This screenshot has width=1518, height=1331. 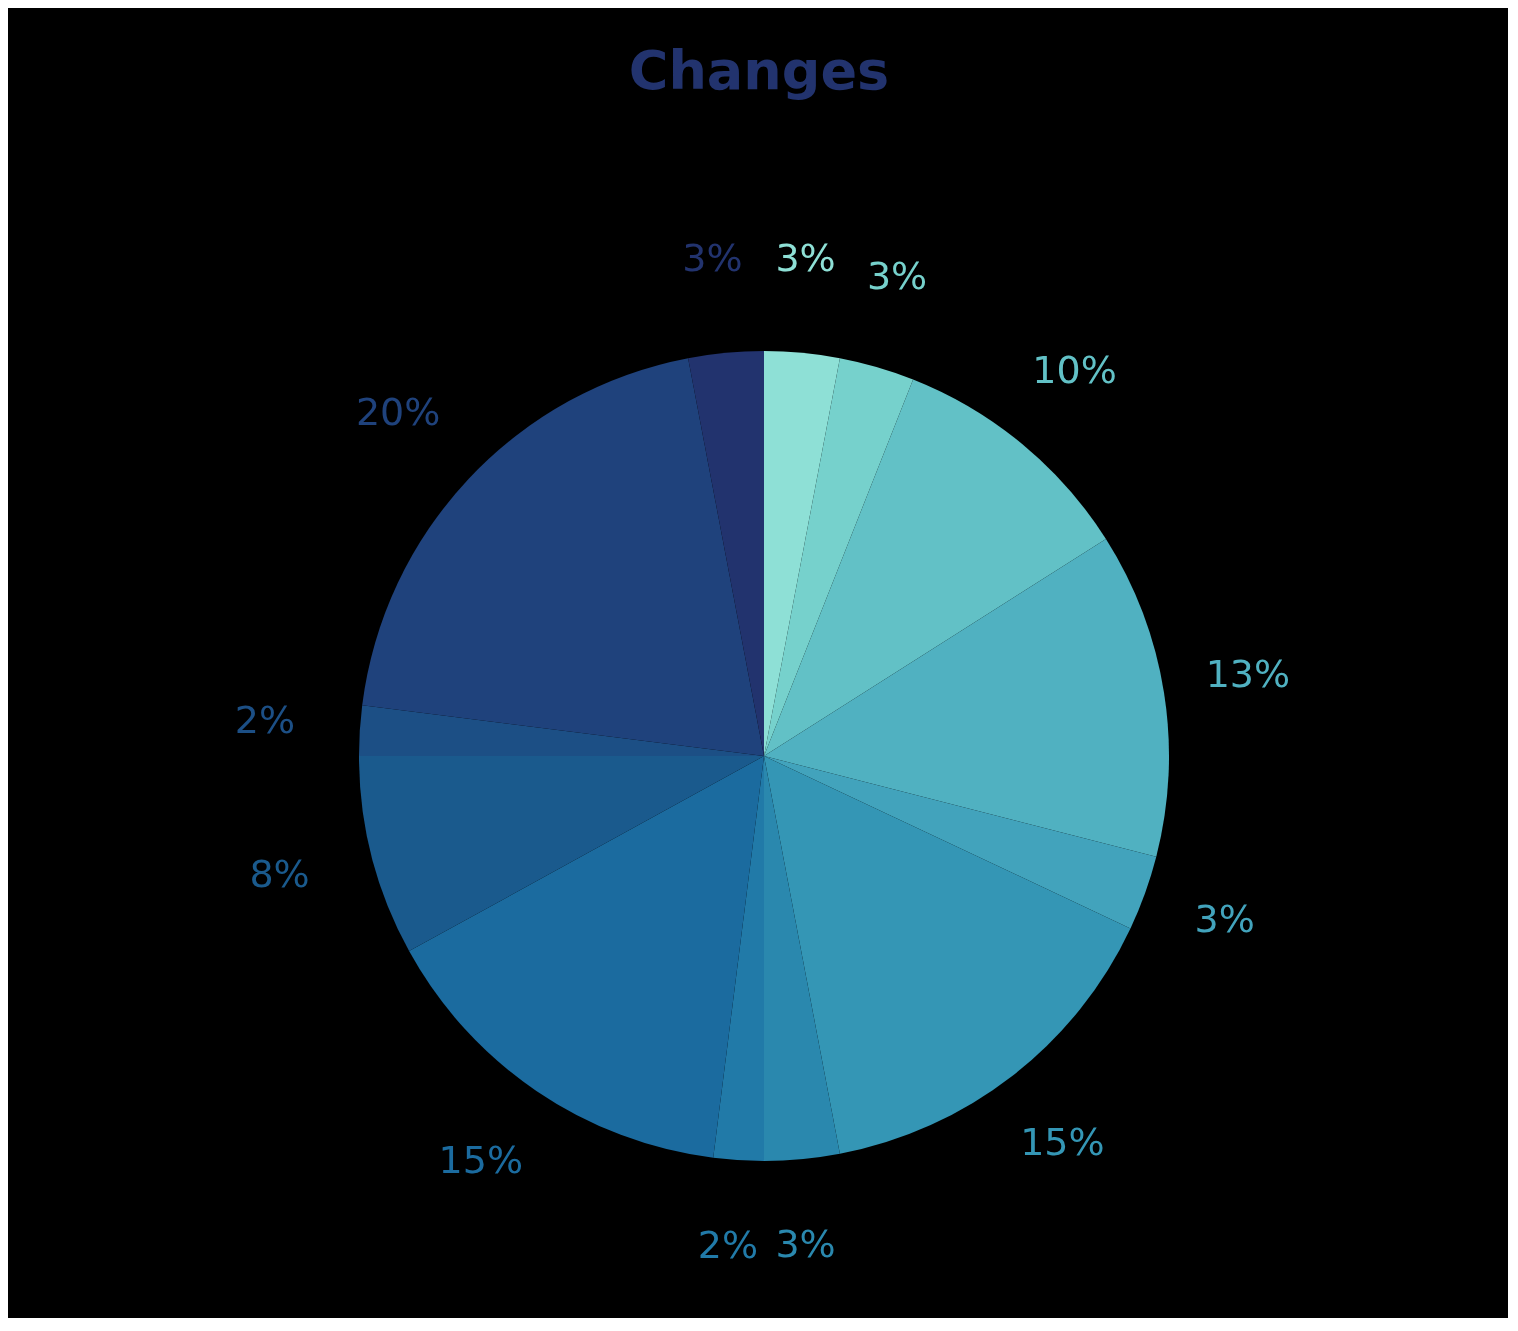 What do you see at coordinates (398, 412) in the screenshot?
I see `data-label: 20%` at bounding box center [398, 412].